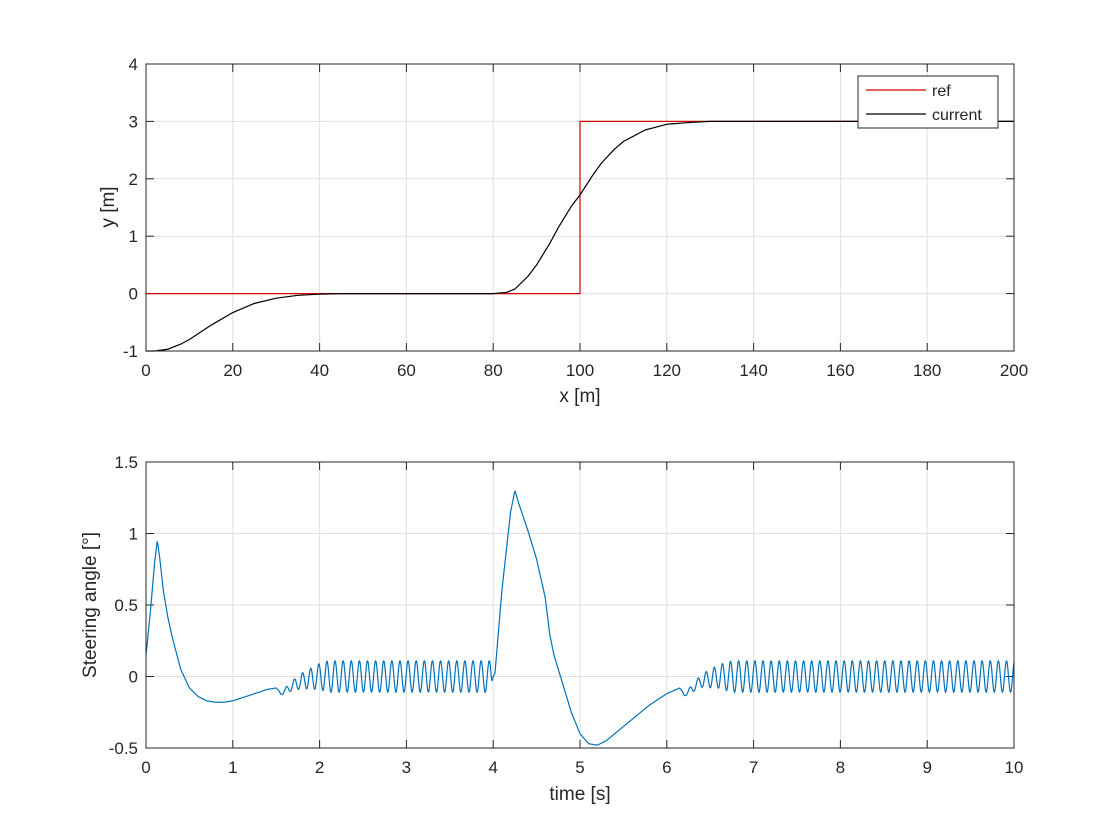 The width and height of the screenshot is (1120, 840). Describe the element at coordinates (133, 179) in the screenshot. I see `trajectory-ytick-label: 2` at that location.